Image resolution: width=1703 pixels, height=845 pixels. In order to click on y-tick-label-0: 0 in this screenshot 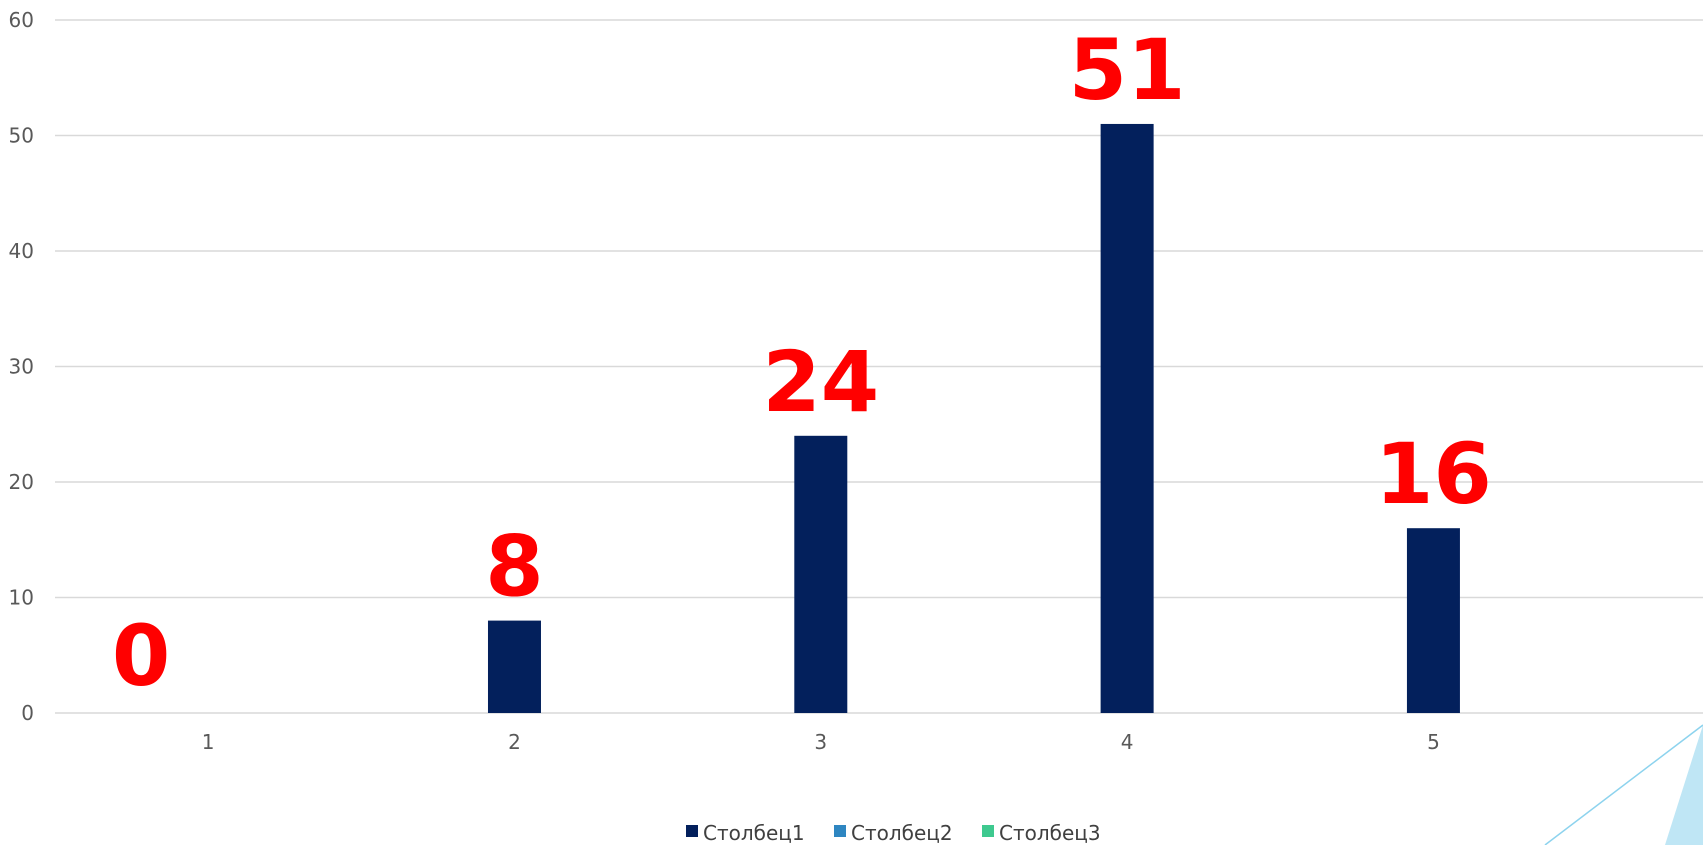, I will do `click(27, 713)`.